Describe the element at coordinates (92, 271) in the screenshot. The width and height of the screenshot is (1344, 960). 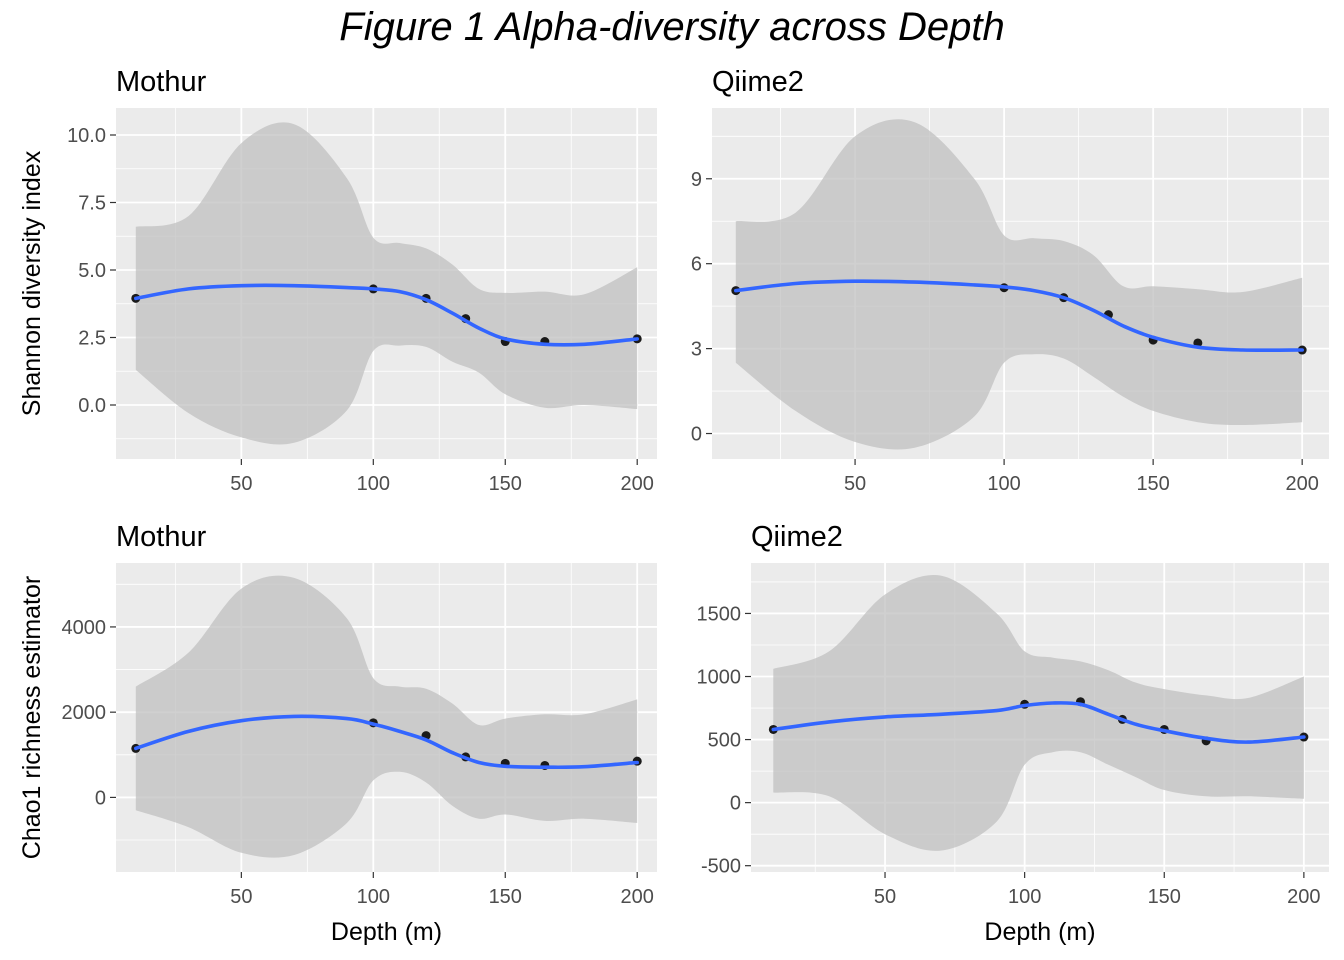
I see `y-tick-label: 5.0` at that location.